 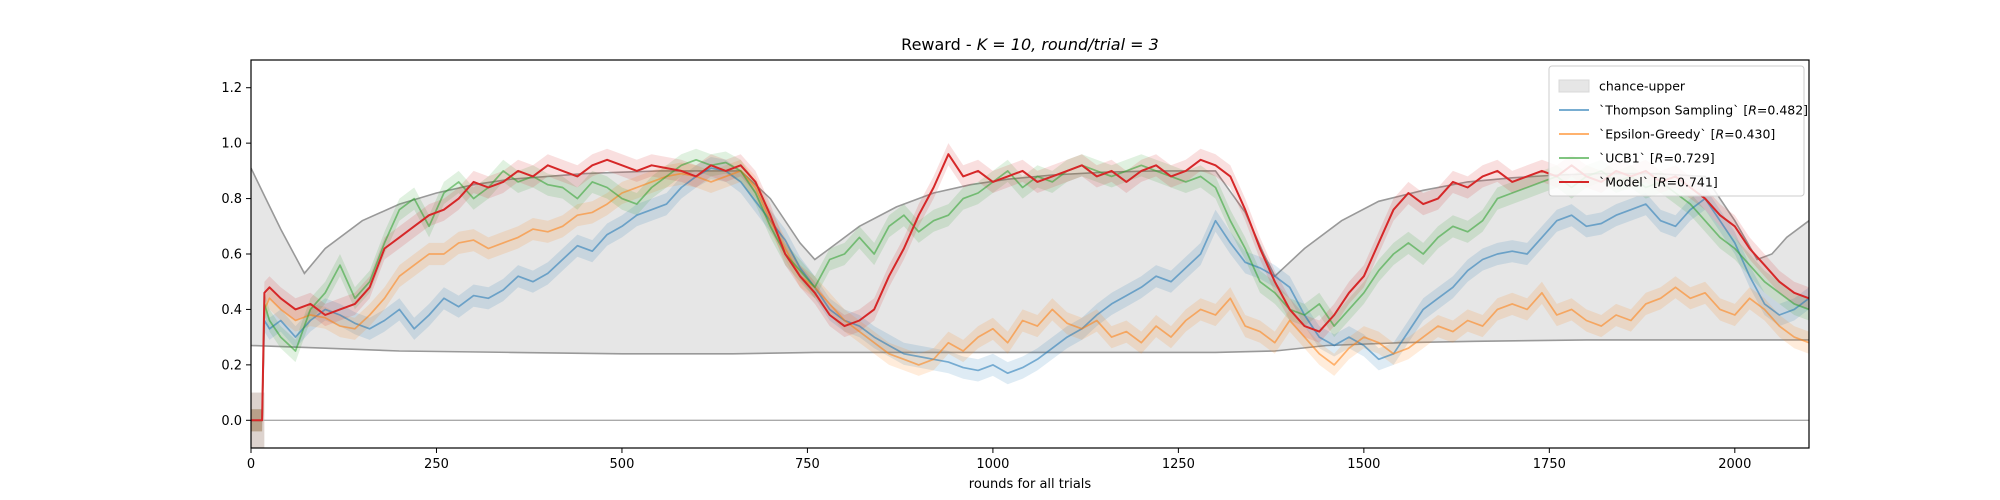 I want to click on x-tick-label: 2000, so click(x=1734, y=464).